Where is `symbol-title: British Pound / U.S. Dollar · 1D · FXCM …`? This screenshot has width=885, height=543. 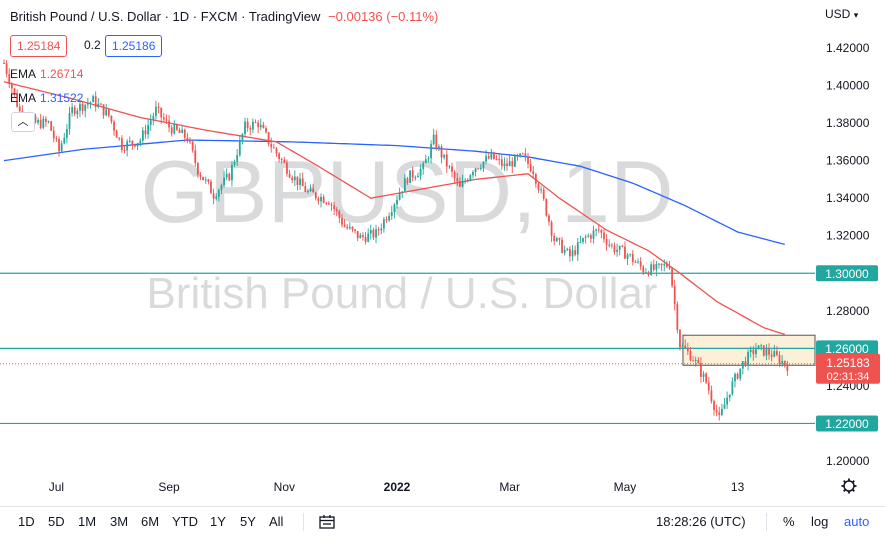 symbol-title: British Pound / U.S. Dollar · 1D · FXCM … is located at coordinates (165, 16).